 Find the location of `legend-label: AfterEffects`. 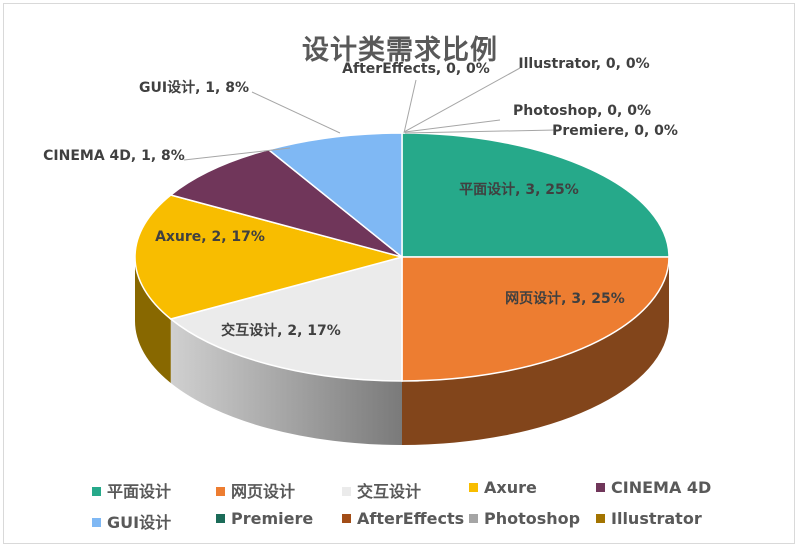

legend-label: AfterEffects is located at coordinates (411, 518).